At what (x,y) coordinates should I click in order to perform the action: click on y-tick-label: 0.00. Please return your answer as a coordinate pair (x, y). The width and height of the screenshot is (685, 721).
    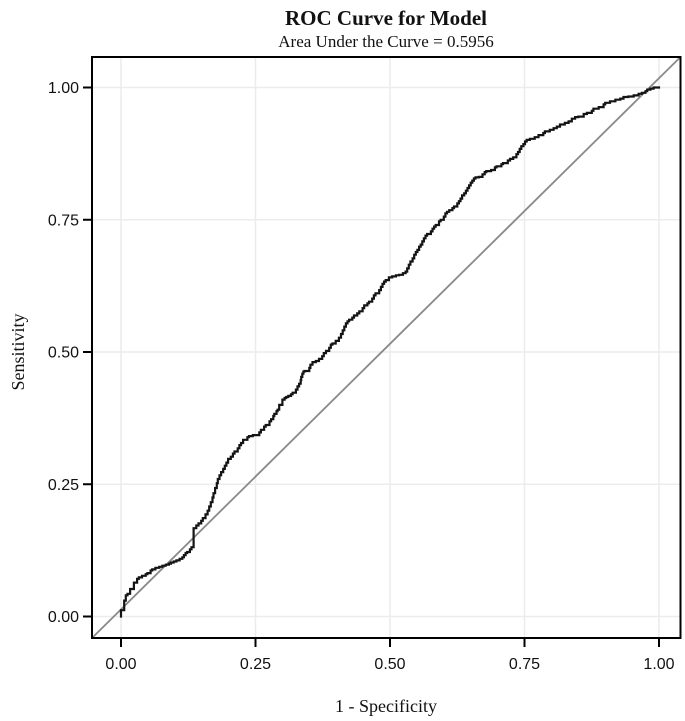
    Looking at the image, I should click on (63, 617).